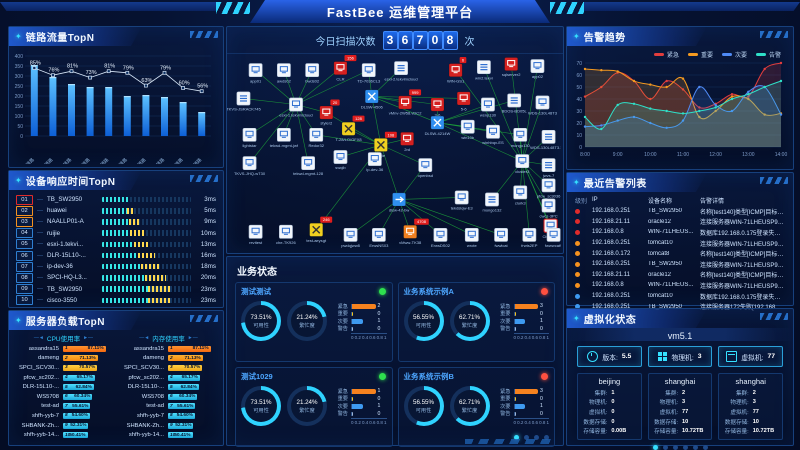  What do you see at coordinates (521, 145) in the screenshot?
I see `topology-node-label: mongo130` at bounding box center [521, 145].